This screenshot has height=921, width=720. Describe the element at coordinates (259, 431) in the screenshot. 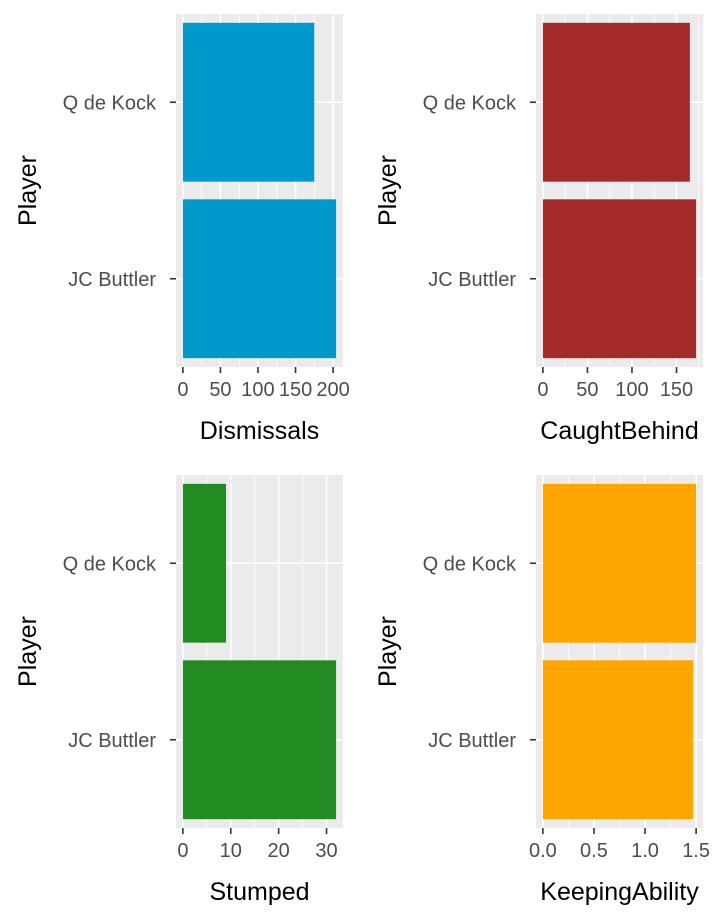

I see `x-axis-title: Dismissals` at that location.